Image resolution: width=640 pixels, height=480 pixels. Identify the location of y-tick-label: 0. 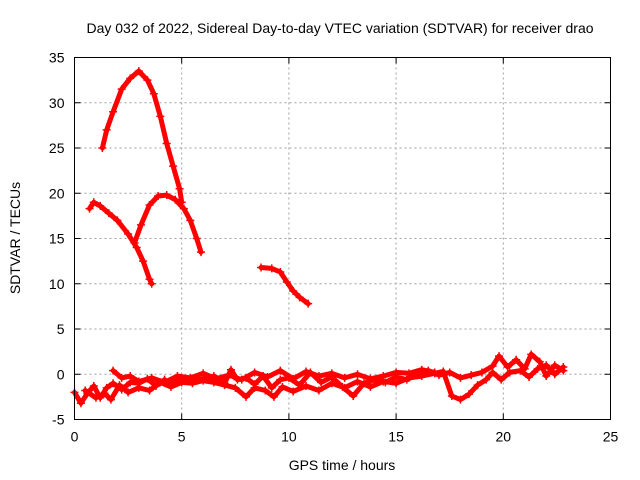
(61, 374).